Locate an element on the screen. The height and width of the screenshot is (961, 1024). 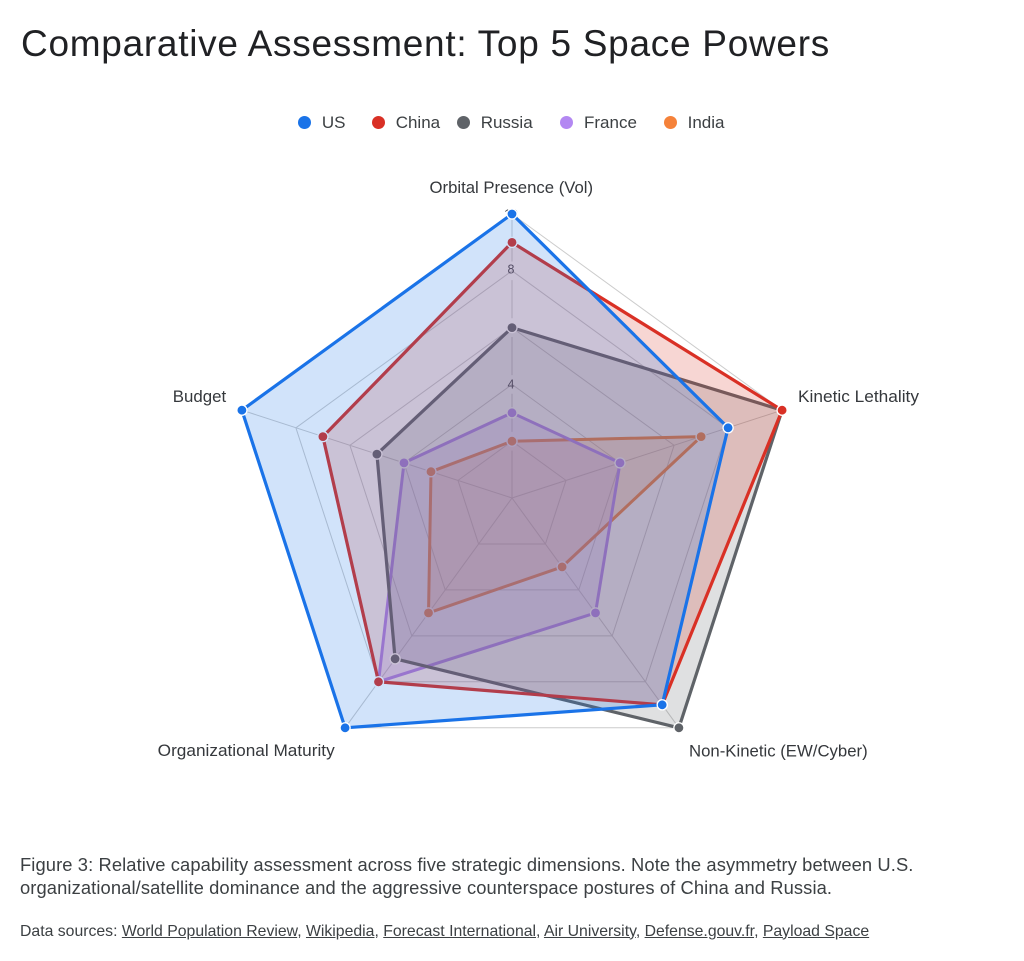
svg-text: 8 is located at coordinates (511, 270).